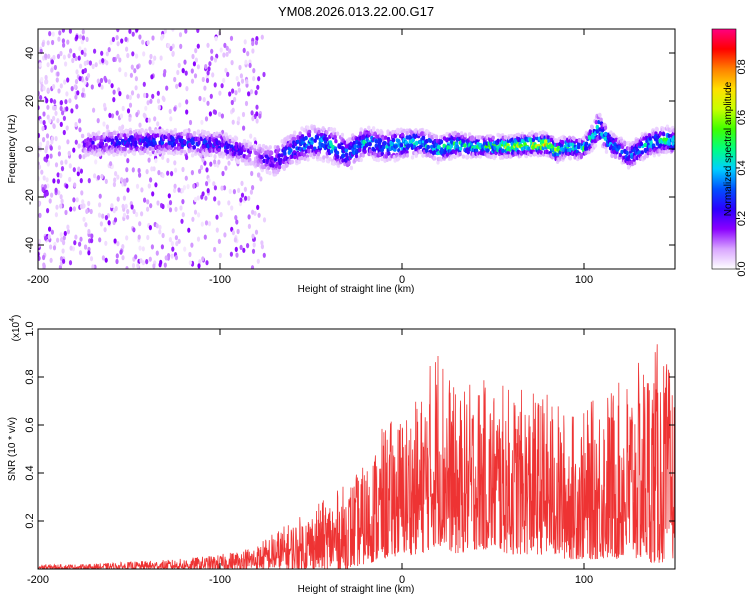 The height and width of the screenshot is (600, 750). Describe the element at coordinates (38, 280) in the screenshot. I see `x-tick-label: -200` at that location.